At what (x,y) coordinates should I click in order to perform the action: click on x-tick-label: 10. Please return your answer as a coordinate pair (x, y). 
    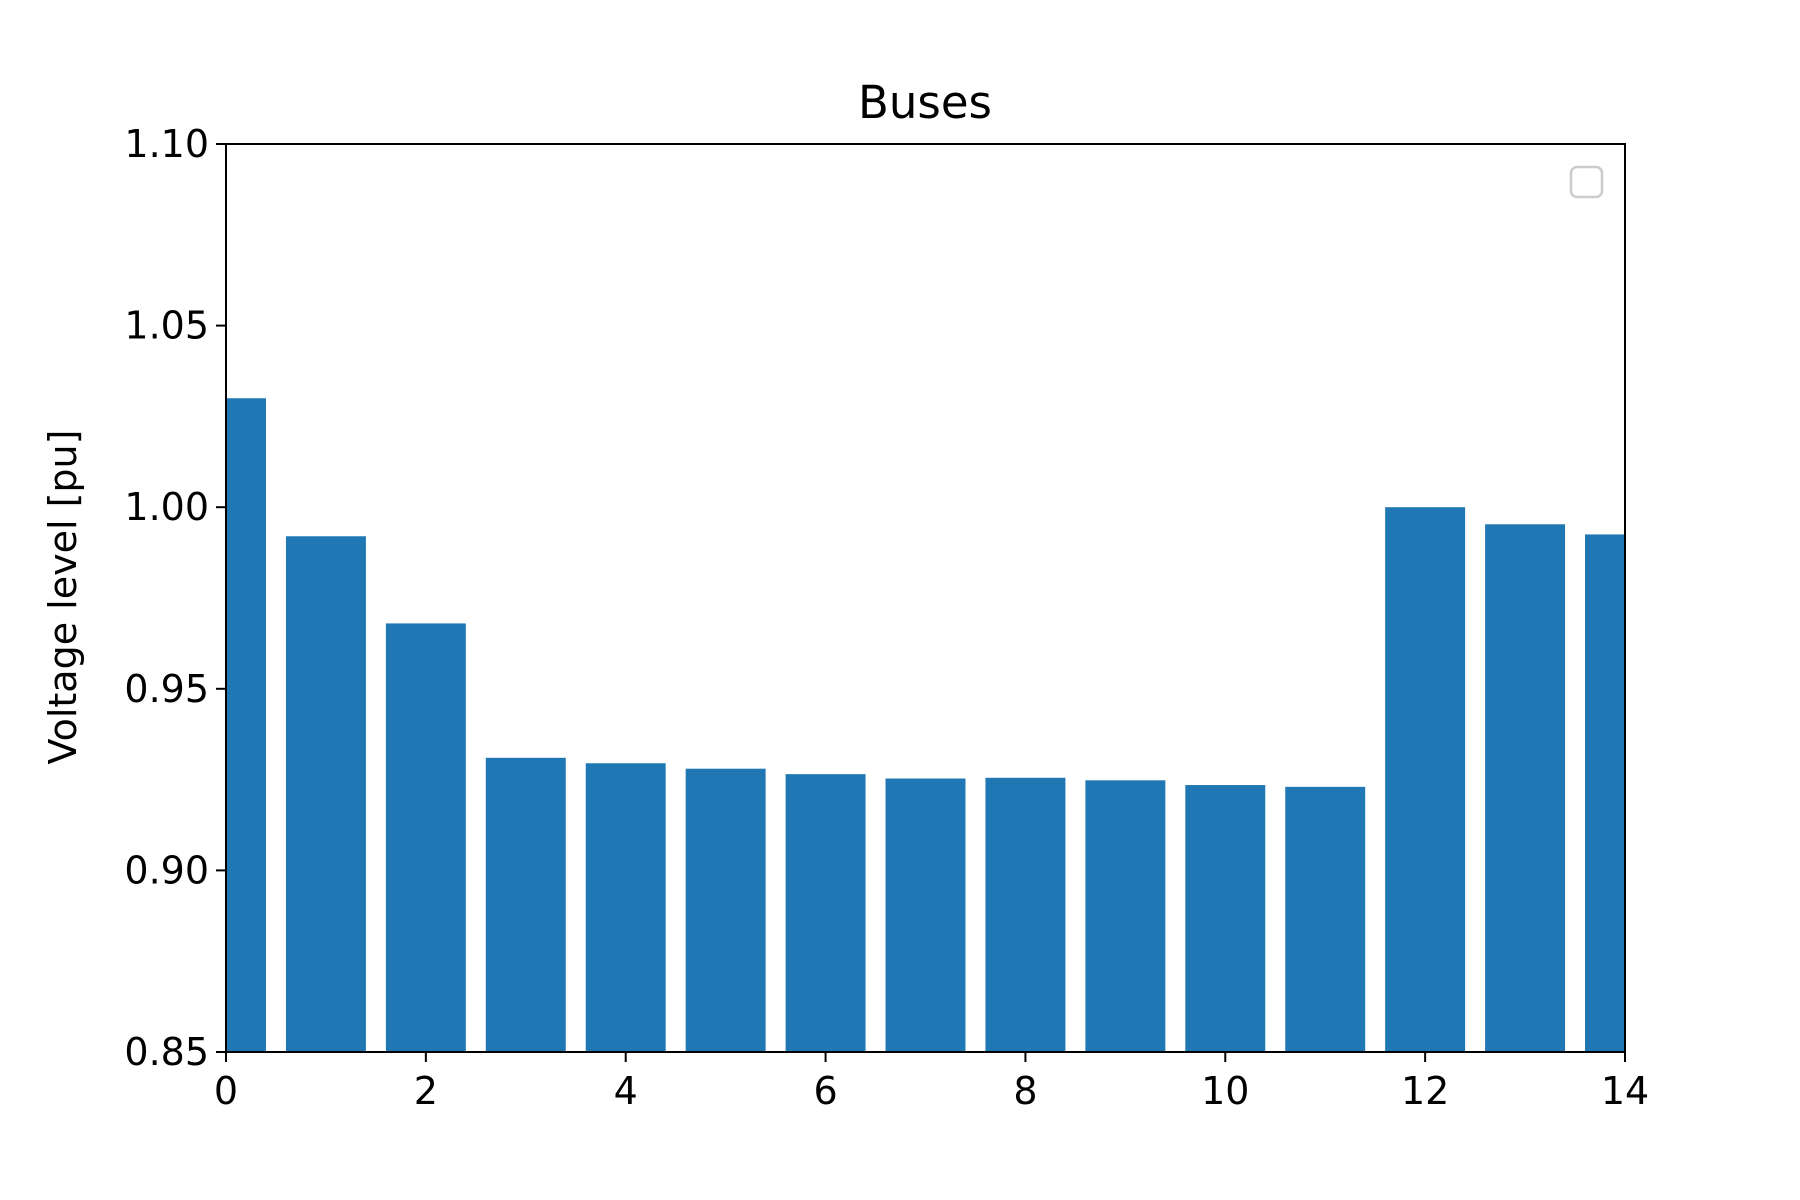
    Looking at the image, I should click on (1225, 1091).